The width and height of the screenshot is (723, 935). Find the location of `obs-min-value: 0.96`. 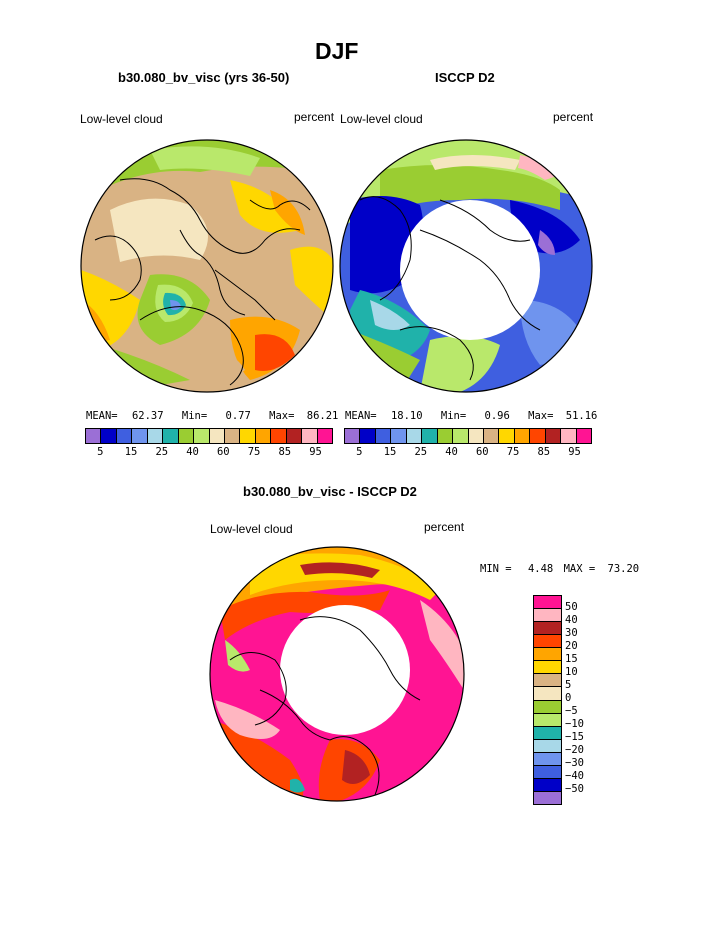

obs-min-value: 0.96 is located at coordinates (497, 416).